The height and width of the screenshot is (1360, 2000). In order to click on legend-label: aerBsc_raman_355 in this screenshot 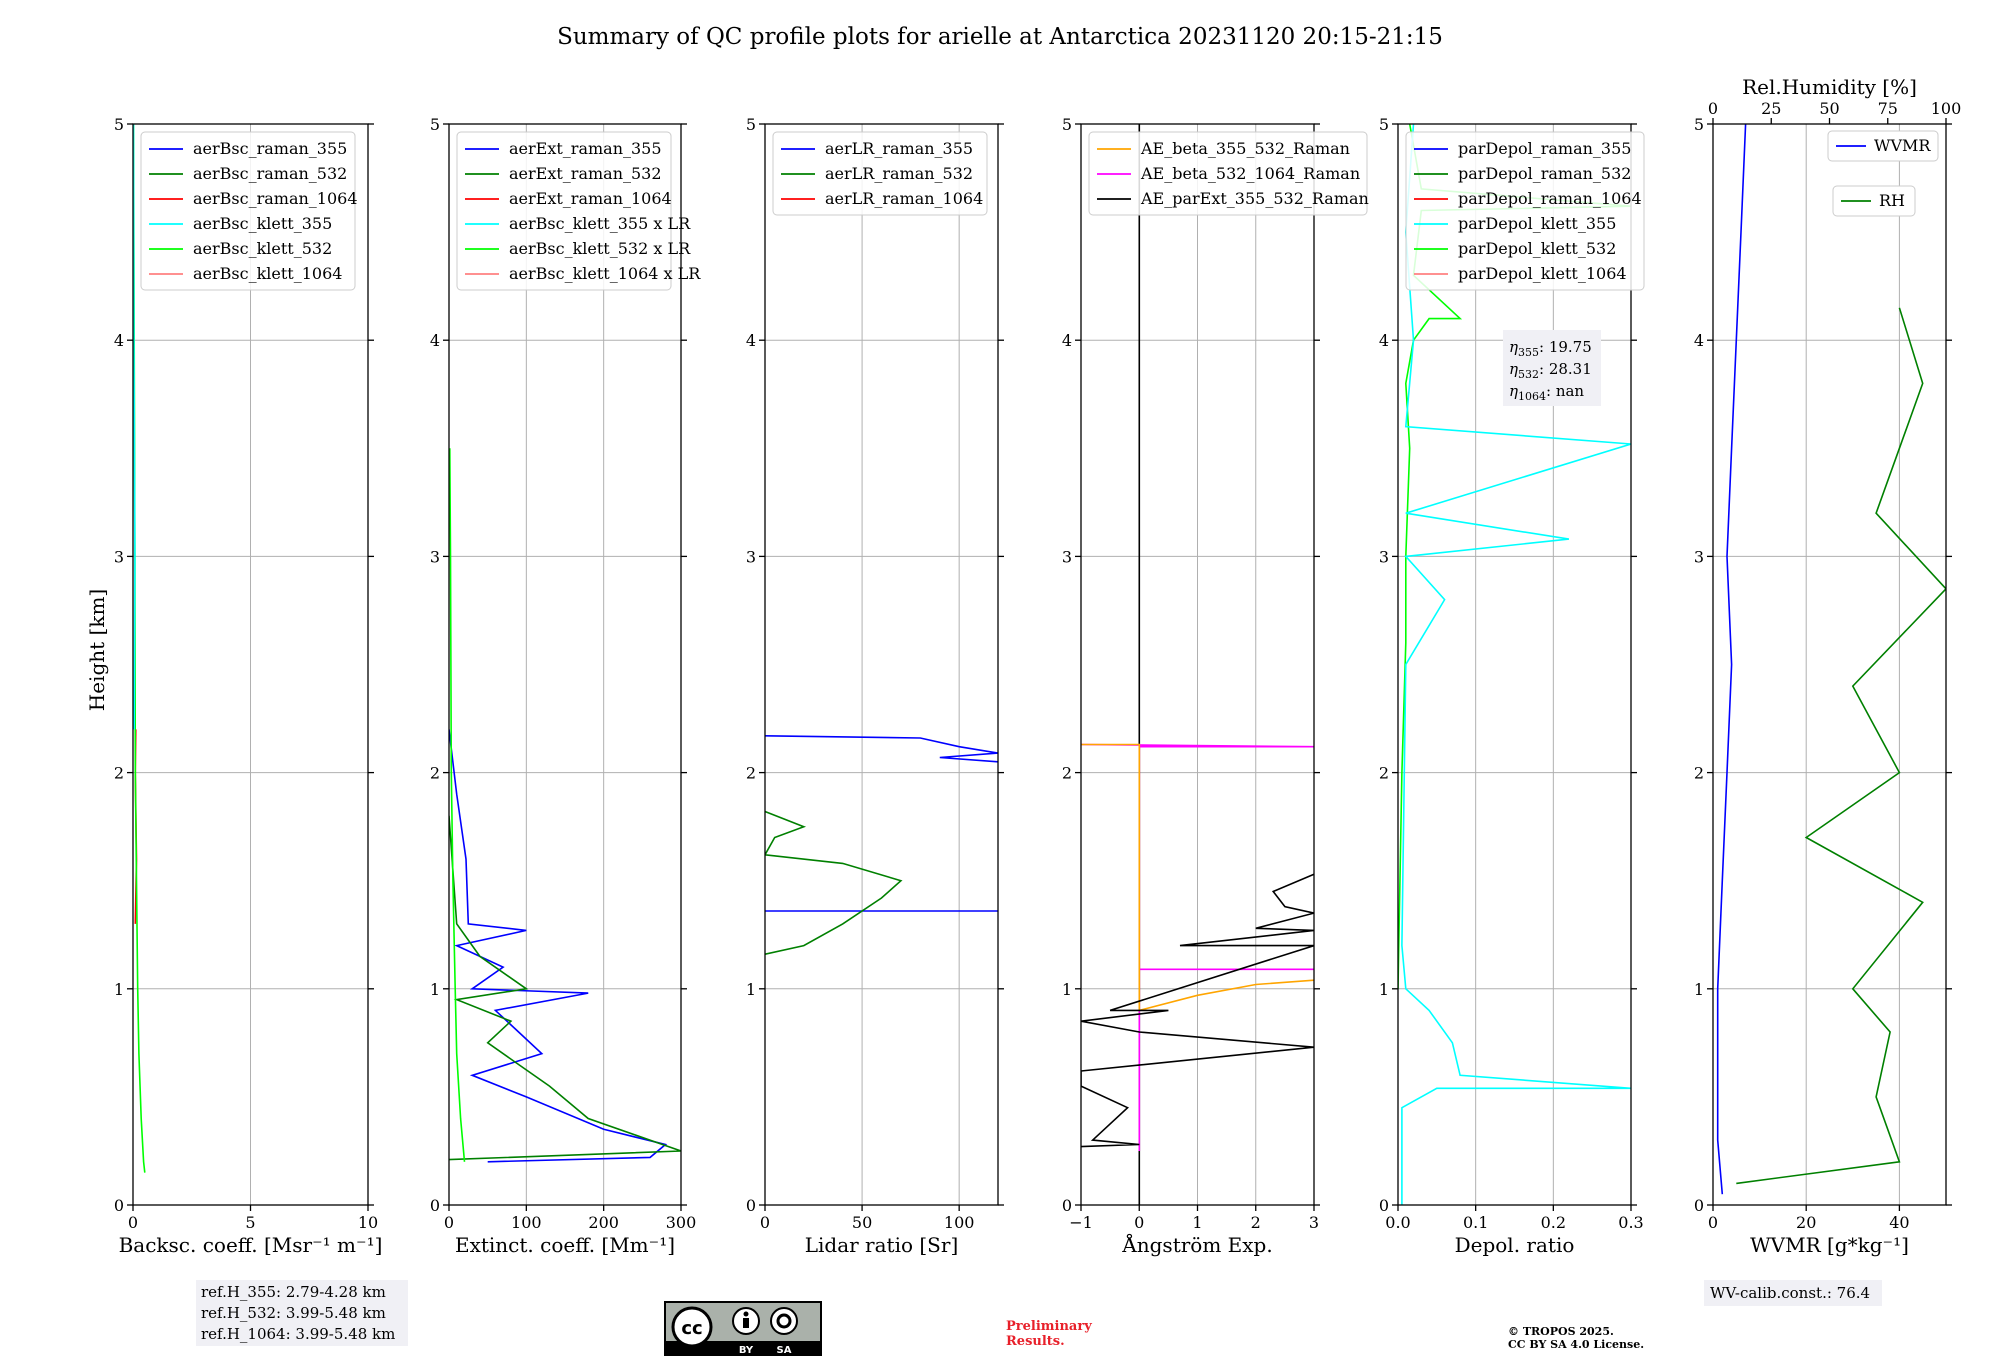, I will do `click(270, 148)`.